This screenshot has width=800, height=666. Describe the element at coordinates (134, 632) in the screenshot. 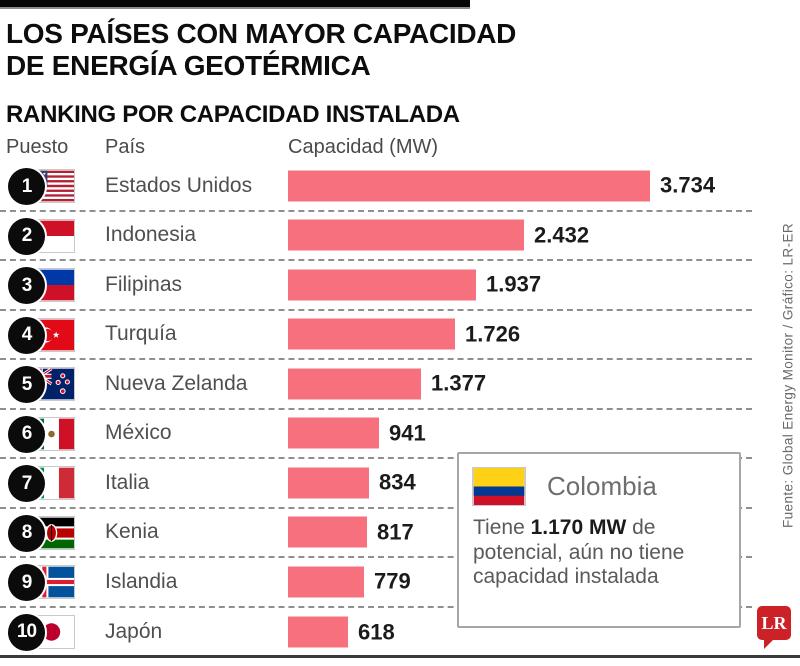

I see `country-label: Japón` at that location.